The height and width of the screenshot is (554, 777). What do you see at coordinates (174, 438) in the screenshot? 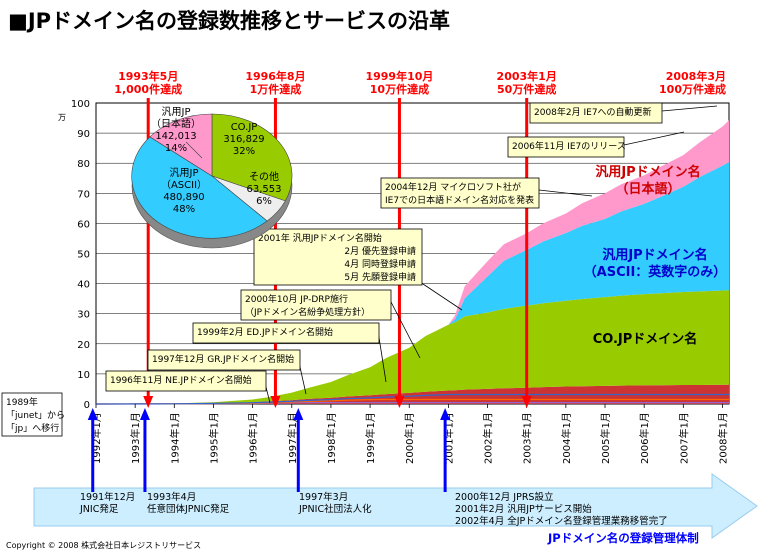
I see `x-tick-label: 1994年1月` at bounding box center [174, 438].